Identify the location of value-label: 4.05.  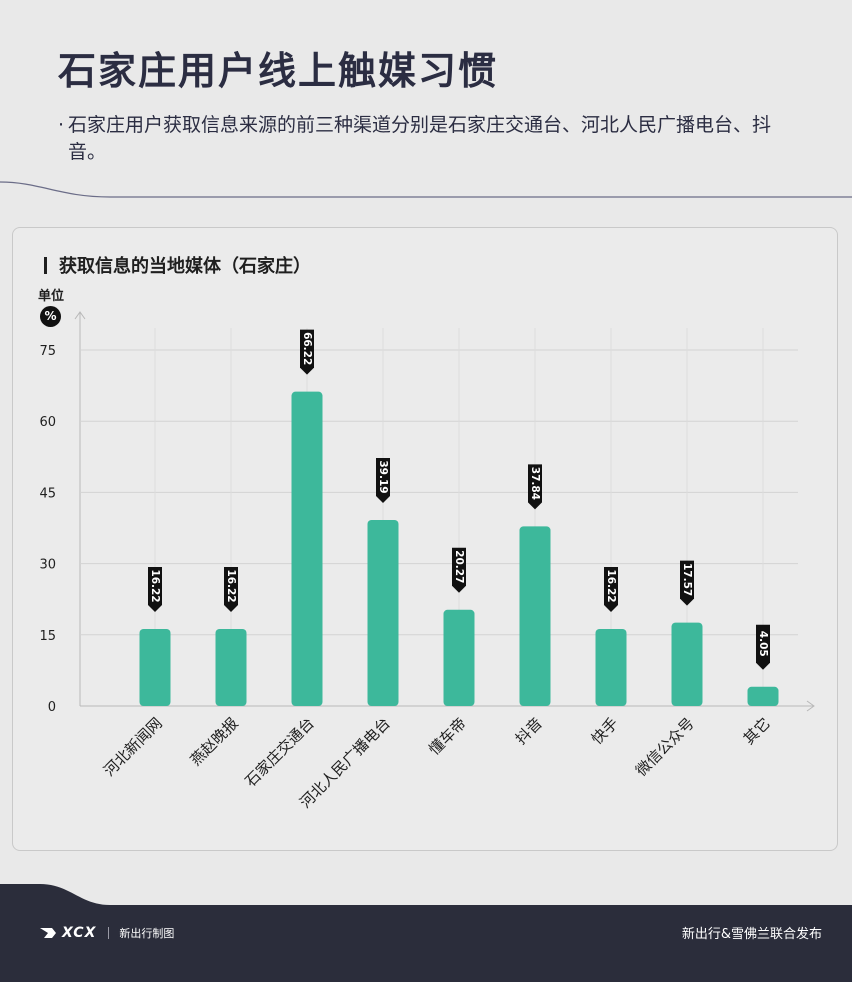
(763, 647).